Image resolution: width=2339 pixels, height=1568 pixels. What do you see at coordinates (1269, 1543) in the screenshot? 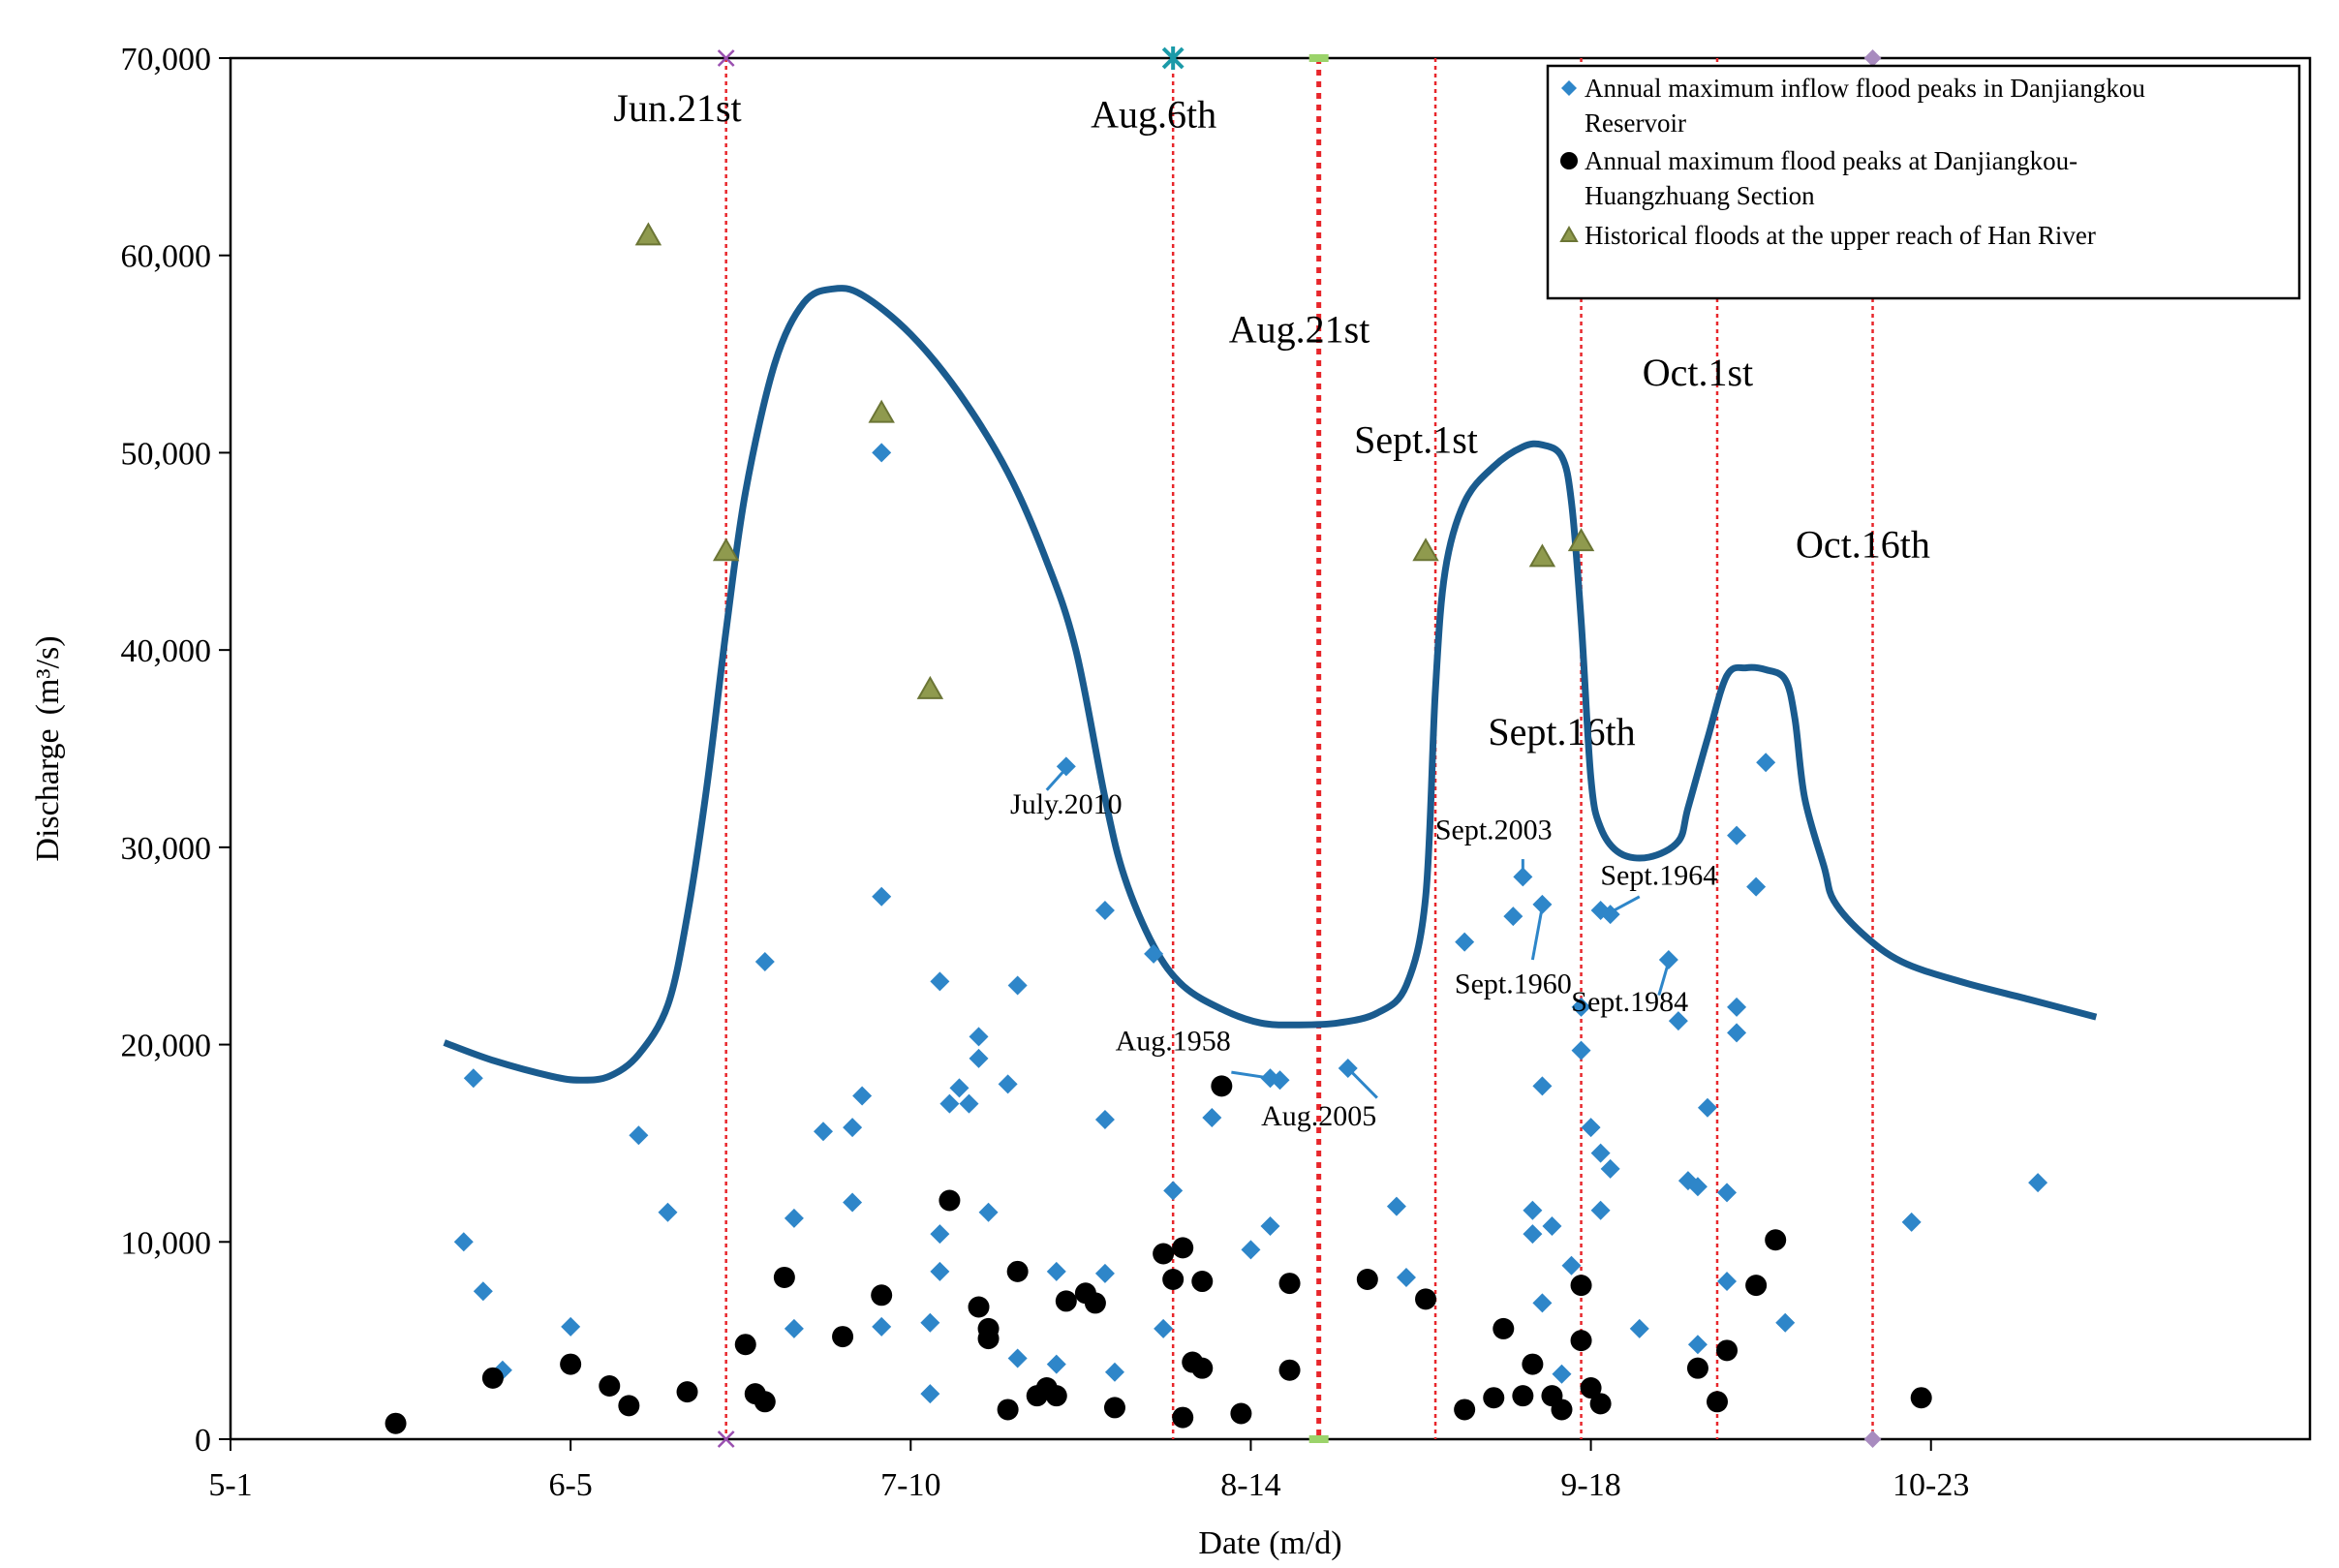
I see `x-axis-label: Date (m/d)` at bounding box center [1269, 1543].